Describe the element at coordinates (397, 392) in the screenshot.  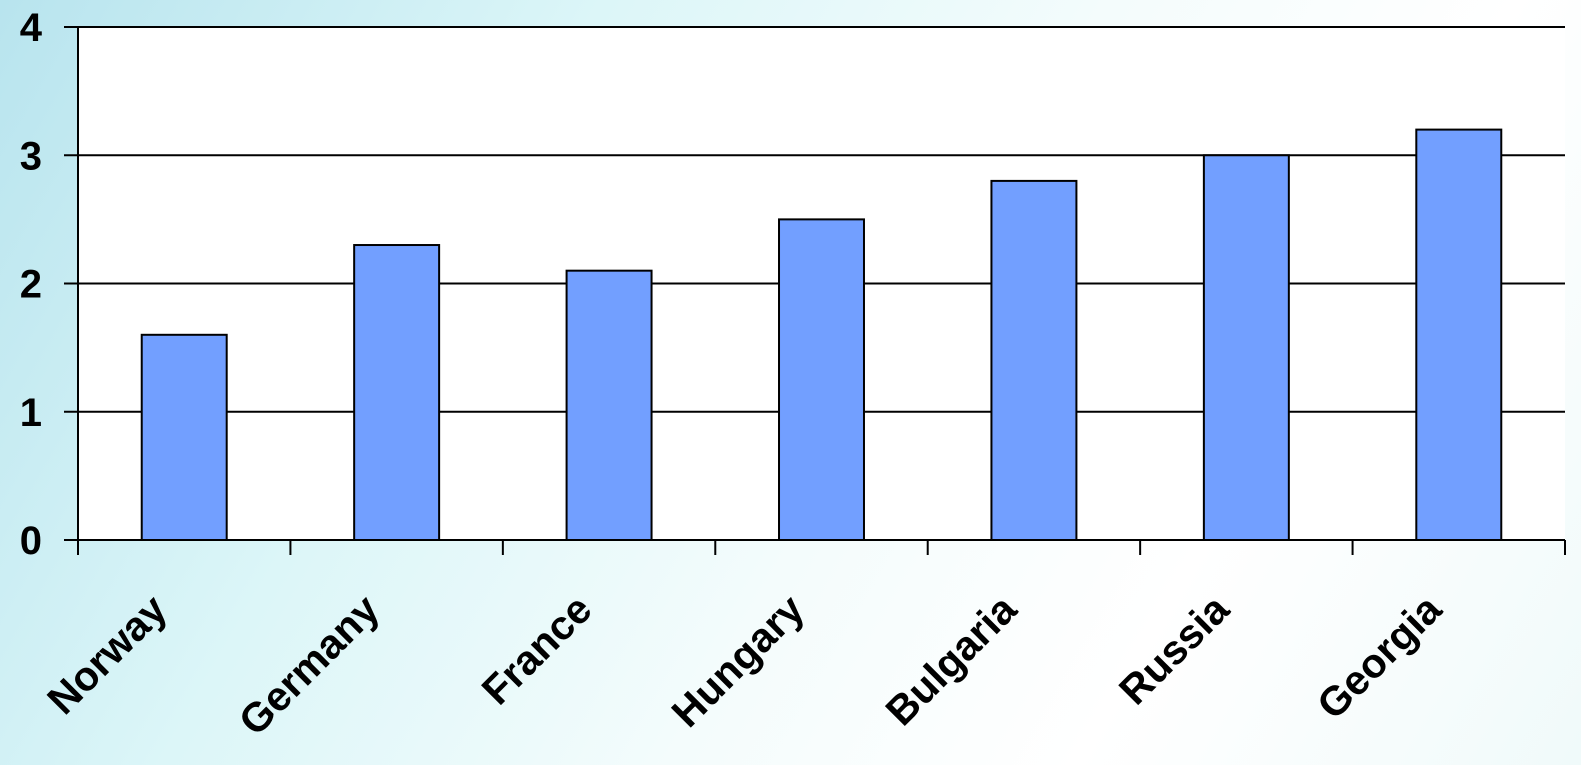
I see `bar-germany` at that location.